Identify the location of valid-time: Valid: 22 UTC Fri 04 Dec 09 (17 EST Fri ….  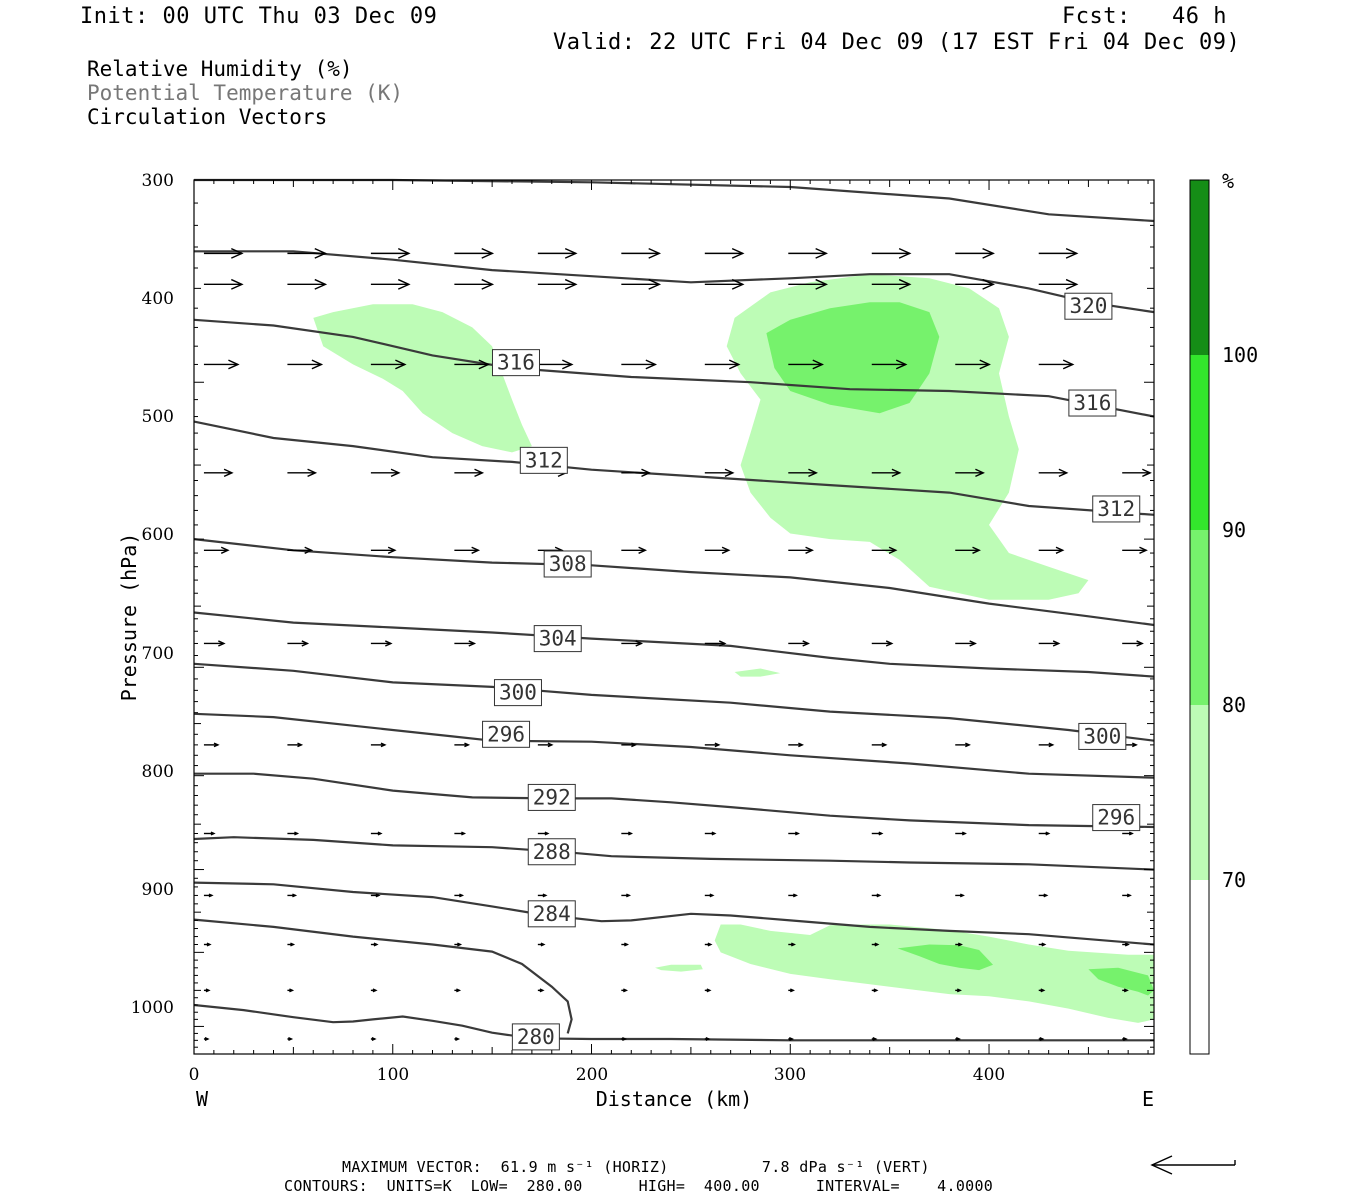
(897, 42).